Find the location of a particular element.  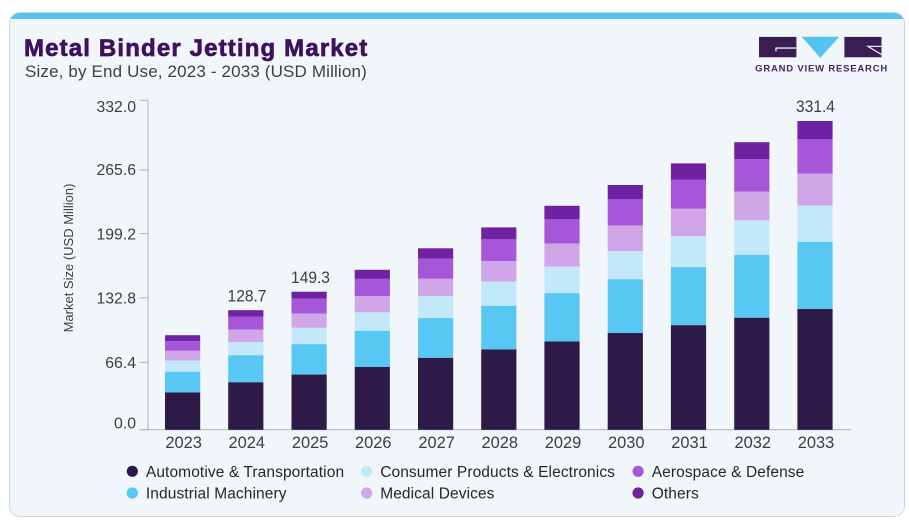

svg-text: 2032 is located at coordinates (753, 443).